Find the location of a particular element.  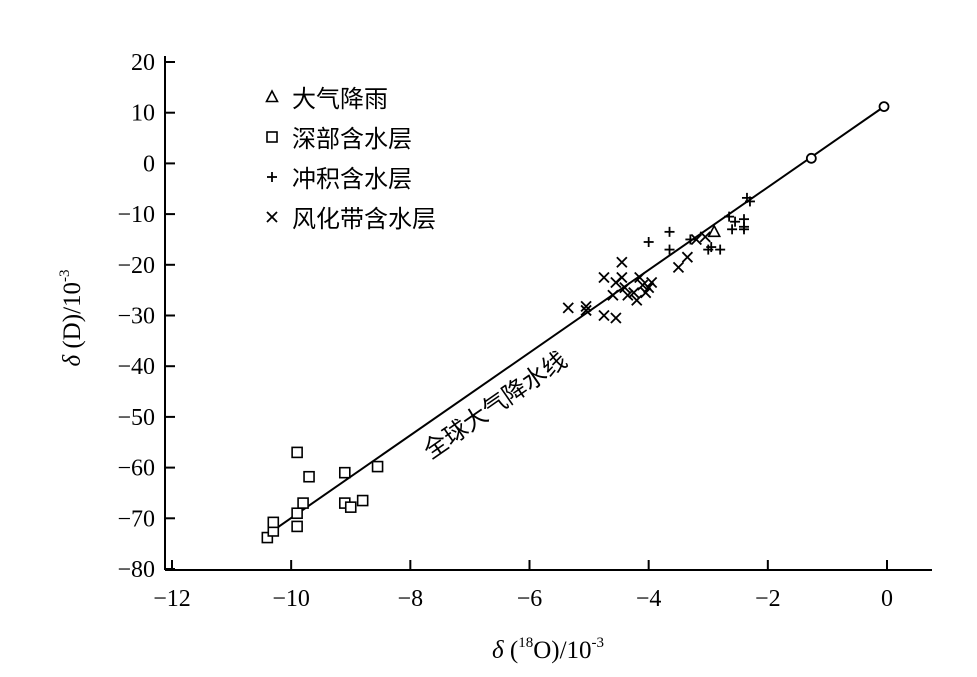

x-tick-label: −4 is located at coordinates (649, 599).